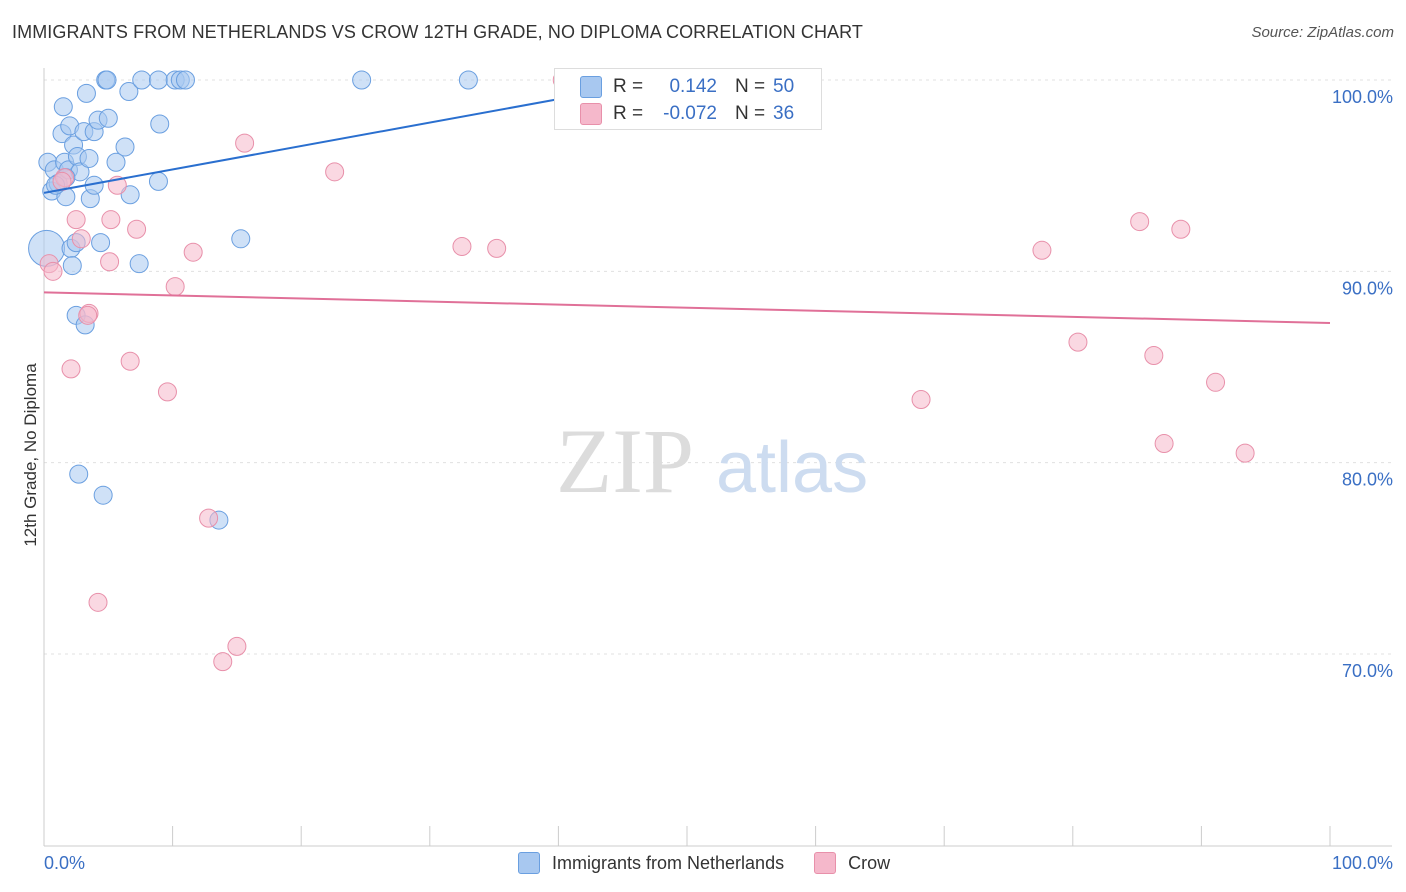  What do you see at coordinates (869, 862) in the screenshot?
I see `legend-label-crow: Crow` at bounding box center [869, 862].